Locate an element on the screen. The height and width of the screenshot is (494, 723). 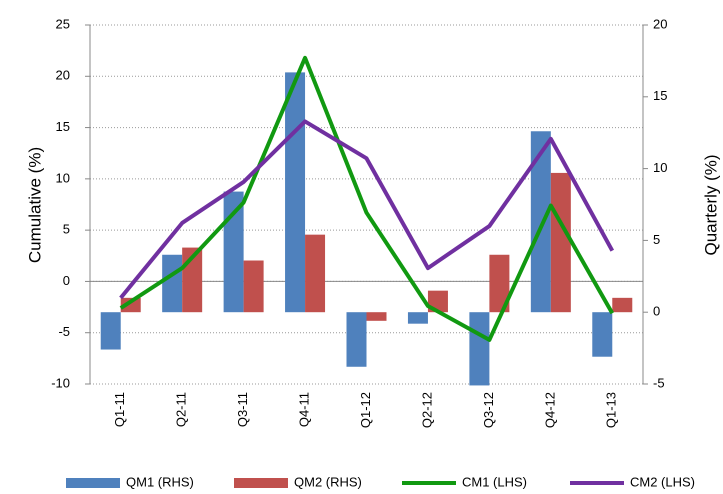
legend-label: QM1 (RHS) is located at coordinates (160, 481).